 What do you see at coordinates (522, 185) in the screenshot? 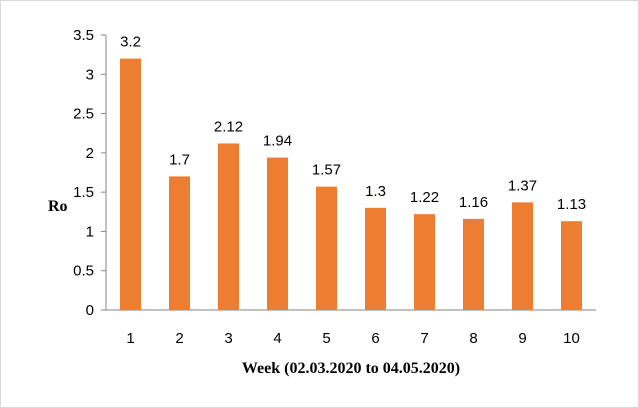
I see `data-label: 1.37` at bounding box center [522, 185].